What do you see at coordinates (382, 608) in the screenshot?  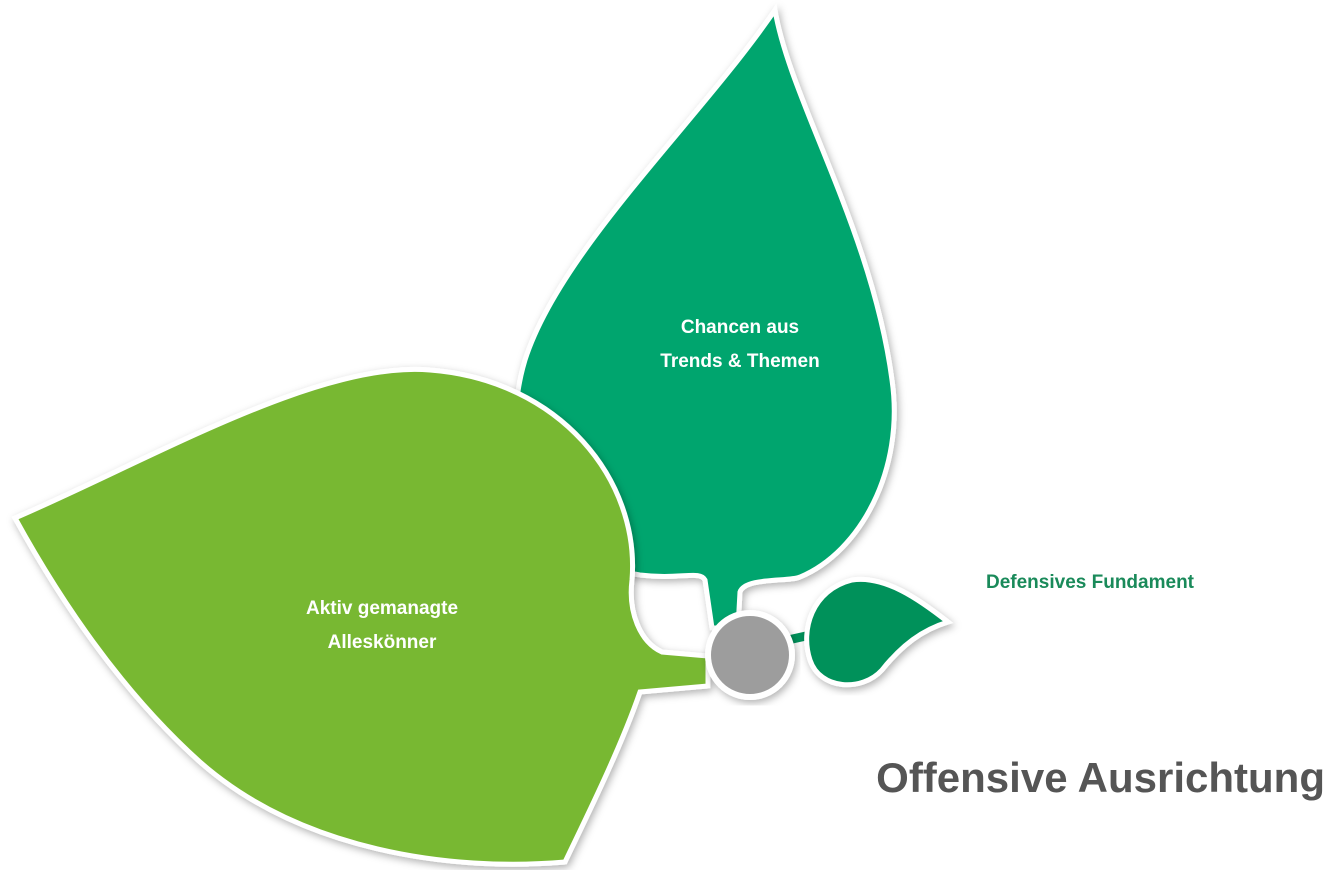 I see `leaf-label: Aktiv gemanagte` at bounding box center [382, 608].